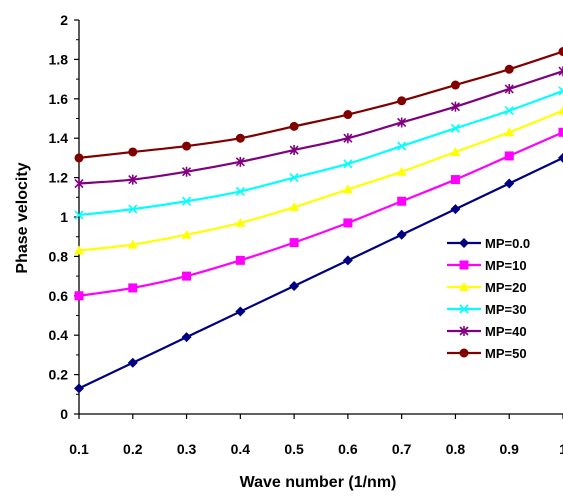 The image size is (563, 498). Describe the element at coordinates (22, 217) in the screenshot. I see `y-axis-title: Phase velocity` at that location.